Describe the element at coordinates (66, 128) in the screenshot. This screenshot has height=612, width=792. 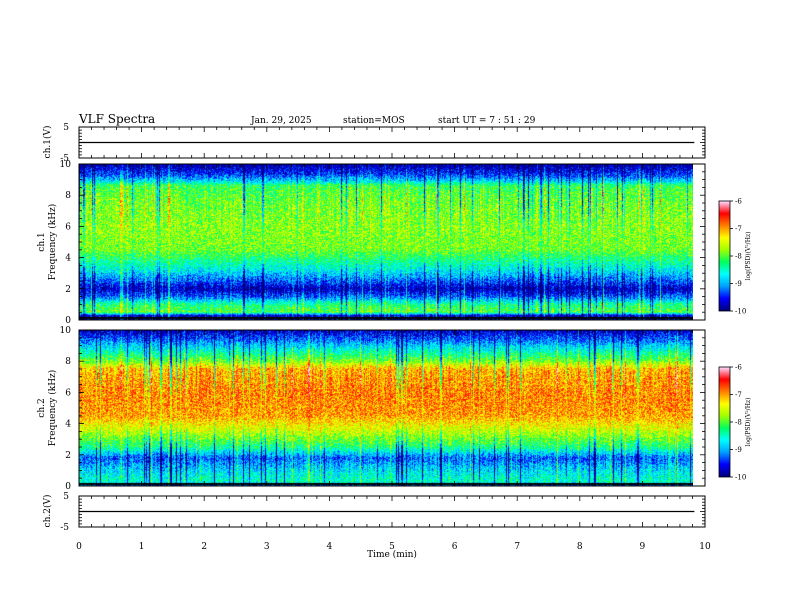
I see `waveform-ch1-ytick-top: 5` at that location.